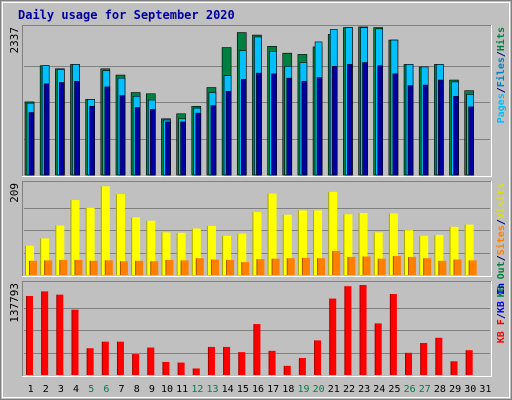  Describe the element at coordinates (379, 389) in the screenshot. I see `x-tick-label: 24` at that location.